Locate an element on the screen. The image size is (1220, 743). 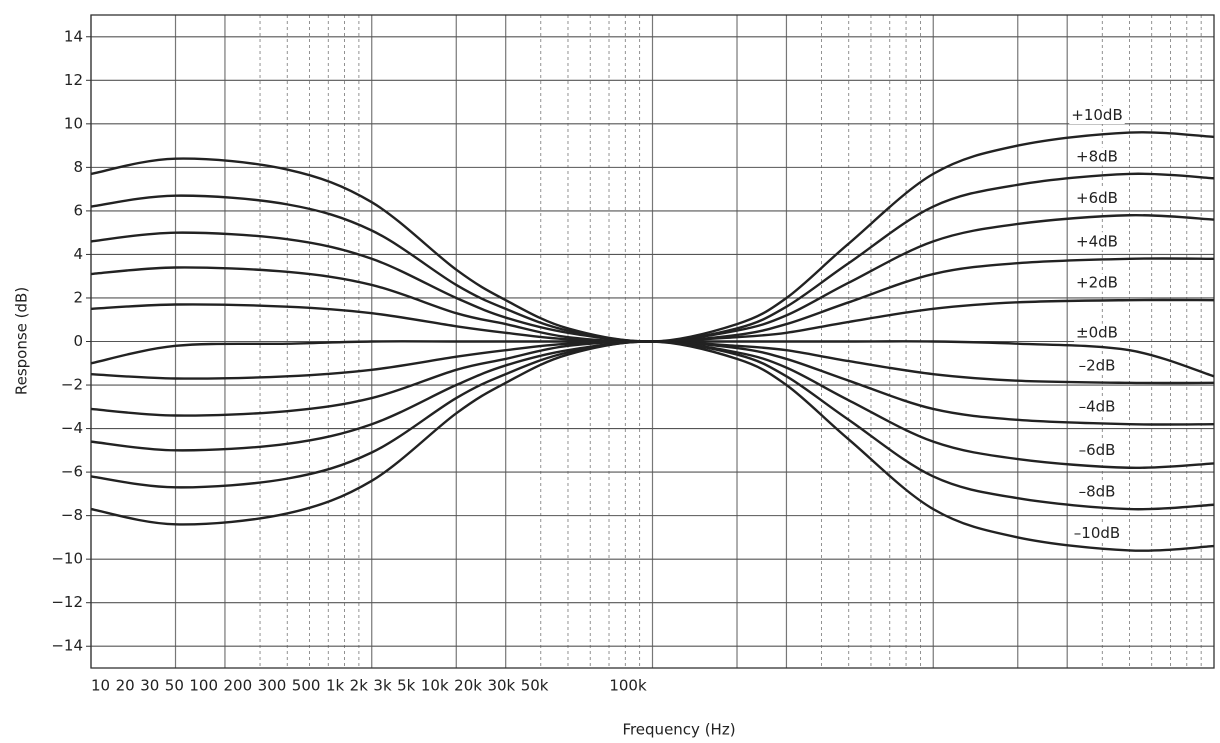
x-axis-label: 100 is located at coordinates (203, 686).